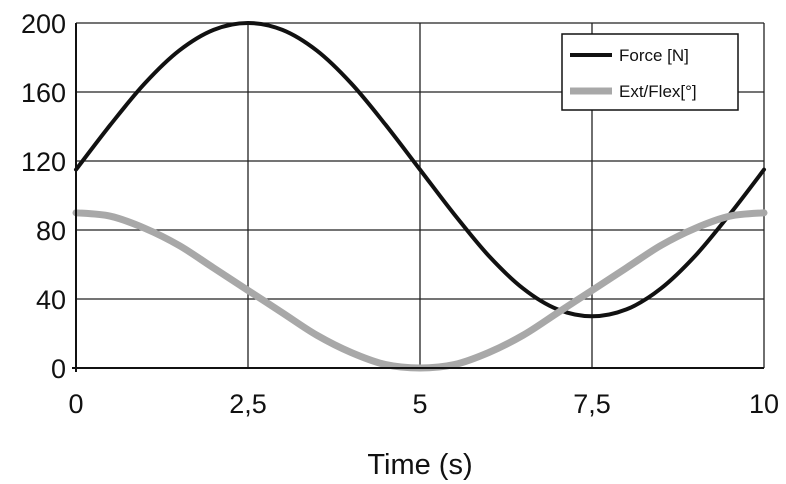 The width and height of the screenshot is (786, 484). What do you see at coordinates (419, 404) in the screenshot?
I see `x-tick-label: 5` at bounding box center [419, 404].